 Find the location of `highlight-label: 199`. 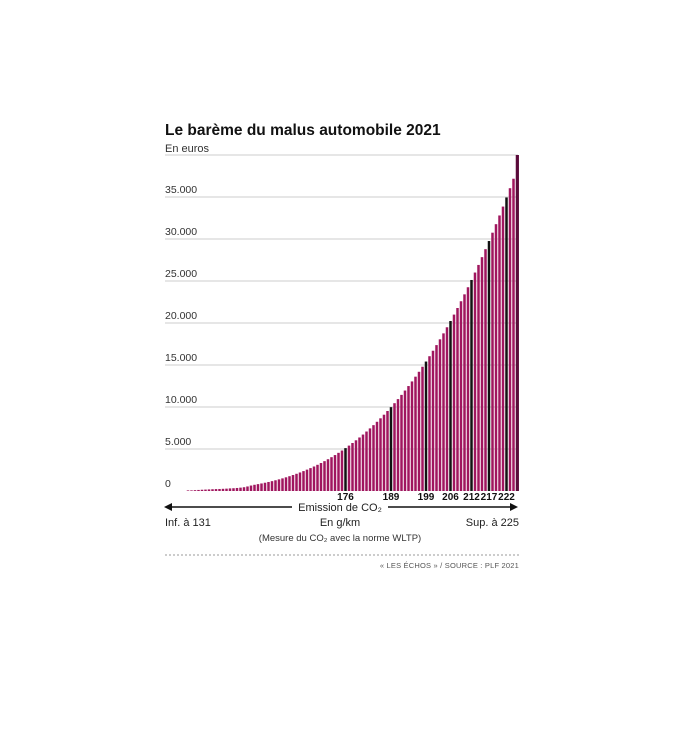

highlight-label: 199 is located at coordinates (426, 497).